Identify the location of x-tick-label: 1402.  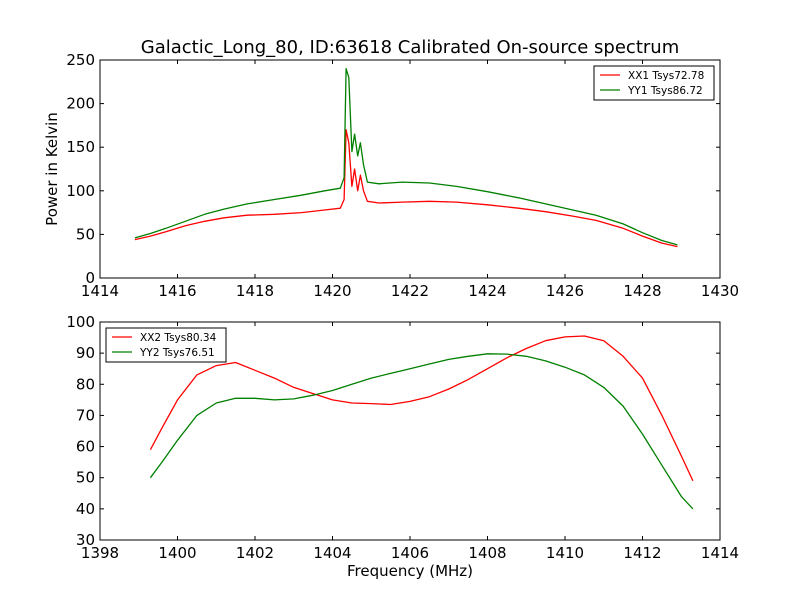
(255, 553).